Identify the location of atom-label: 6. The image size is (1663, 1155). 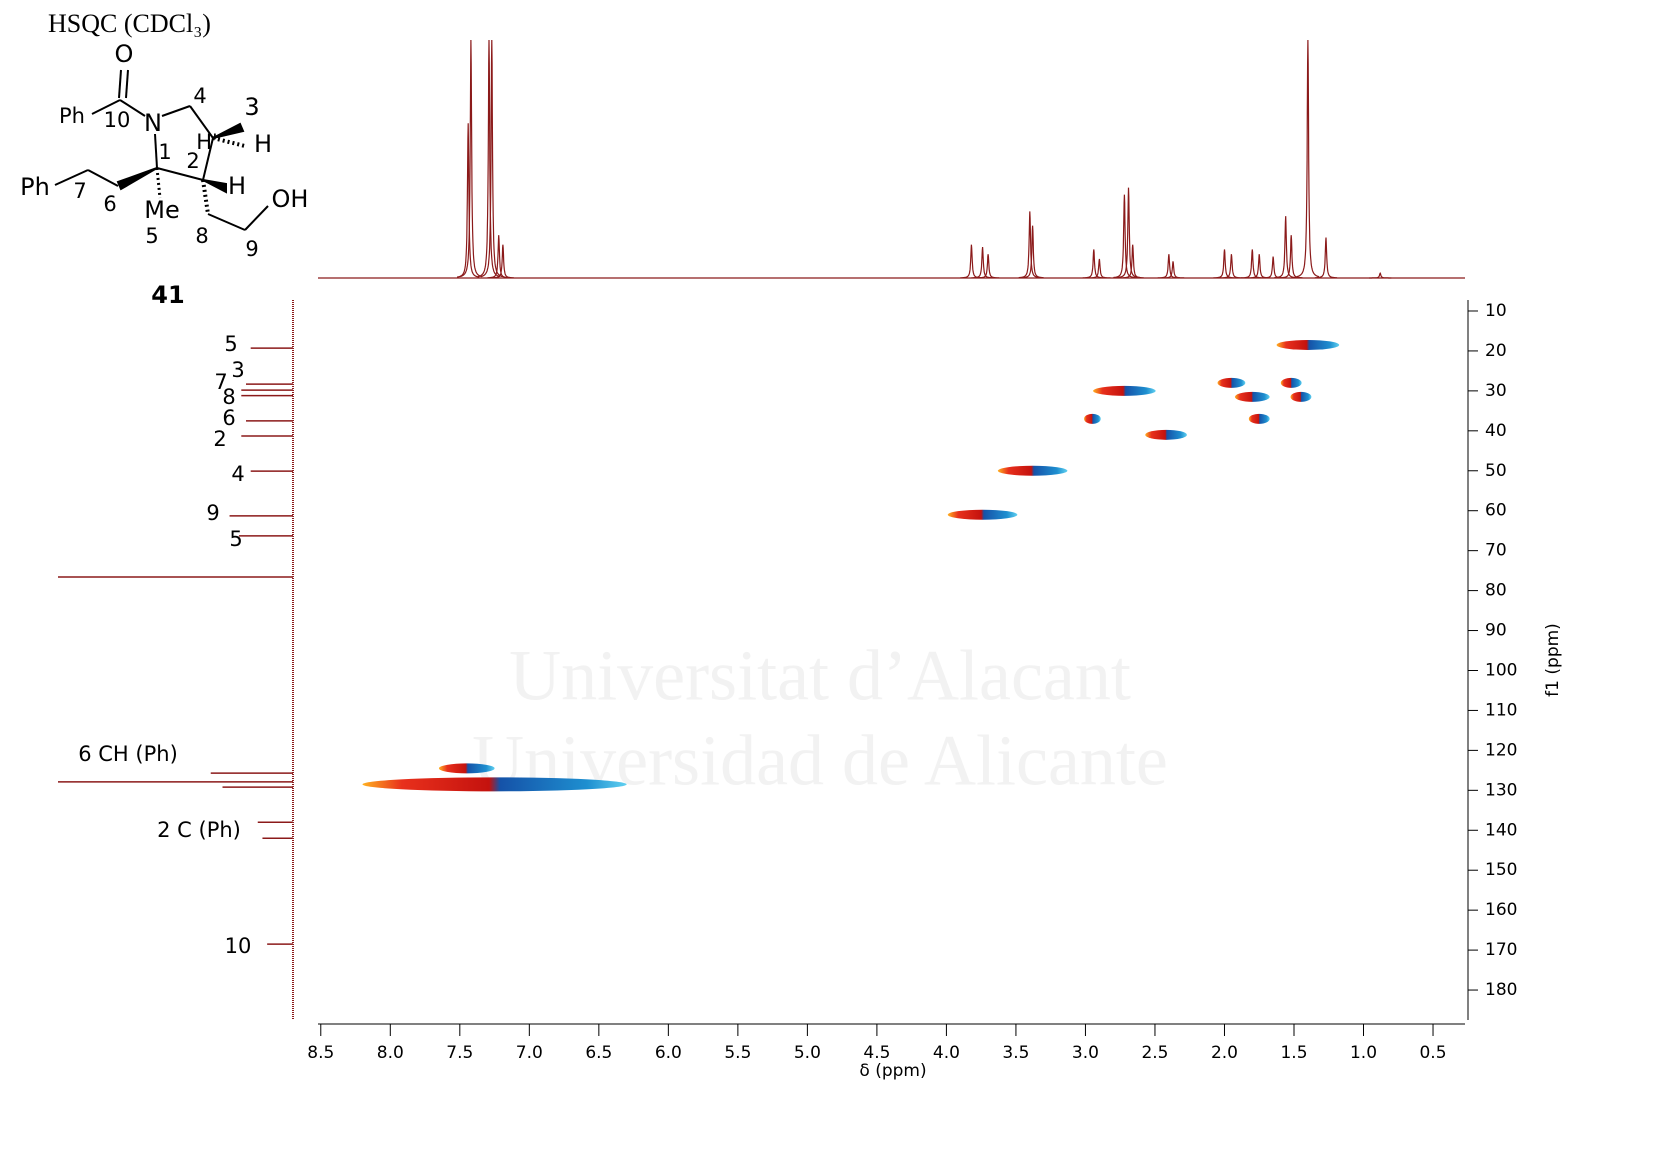
(109, 204).